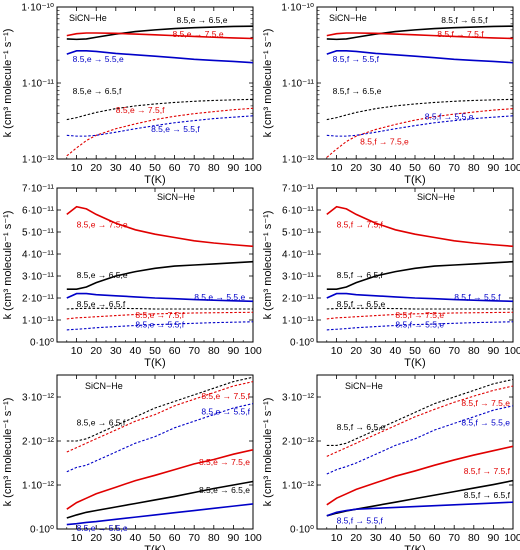 This screenshot has width=520, height=550. Describe the element at coordinates (435, 538) in the screenshot. I see `x-tick-label: 60` at that location.